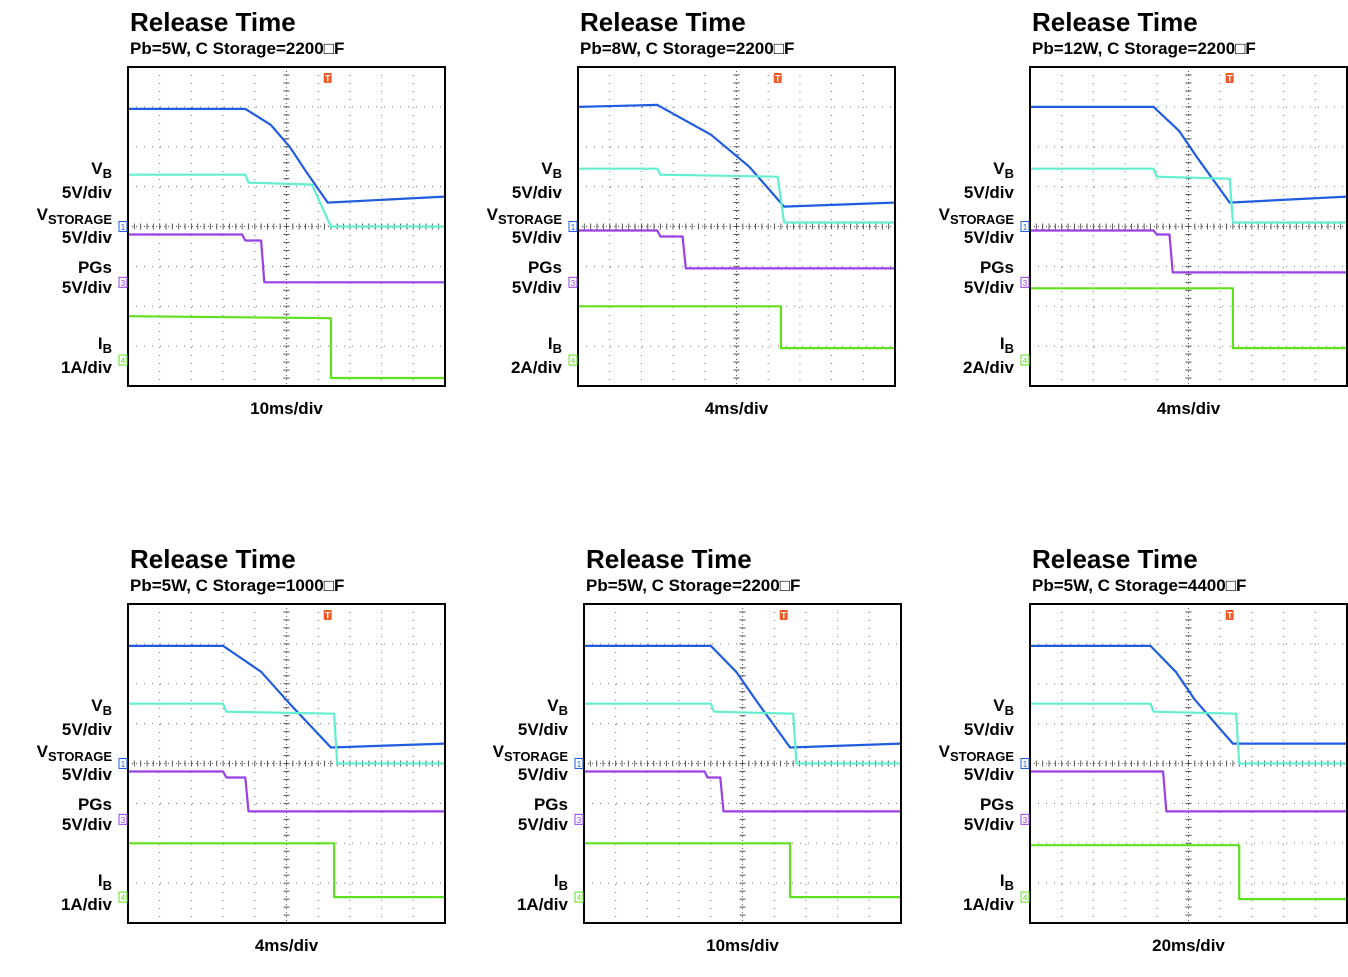 Image resolution: width=1348 pixels, height=977 pixels. What do you see at coordinates (736, 408) in the screenshot?
I see `timebase-label: 4ms/div` at bounding box center [736, 408].